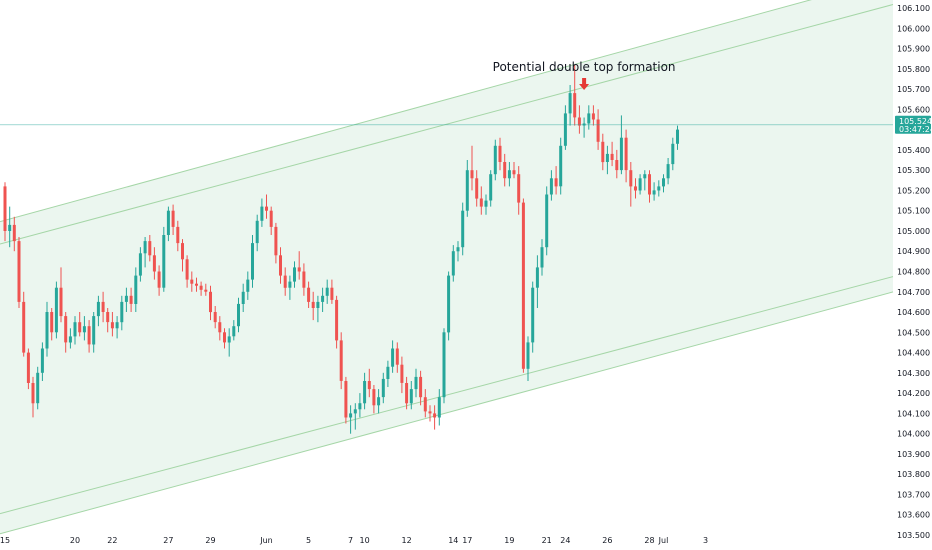  I want to click on price-tag-countdown: 03:47:24, so click(915, 129).